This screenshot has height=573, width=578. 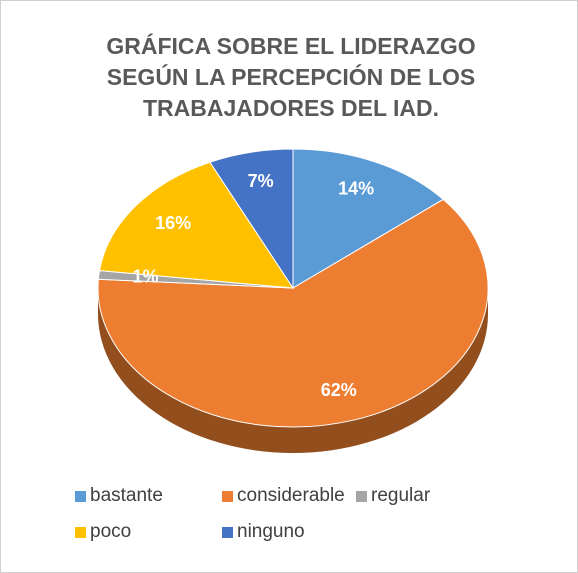 I want to click on legend-label: regular, so click(x=401, y=495).